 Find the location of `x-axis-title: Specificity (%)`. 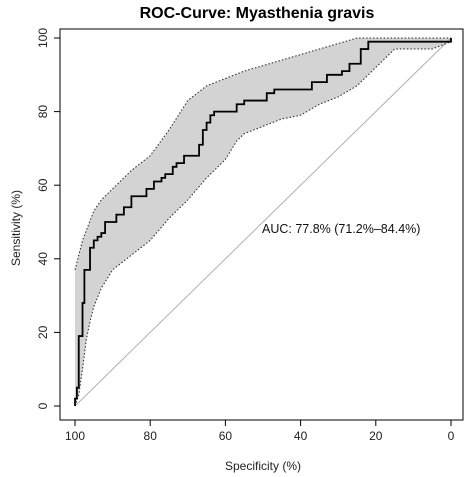

x-axis-title: Specificity (%) is located at coordinates (263, 466).